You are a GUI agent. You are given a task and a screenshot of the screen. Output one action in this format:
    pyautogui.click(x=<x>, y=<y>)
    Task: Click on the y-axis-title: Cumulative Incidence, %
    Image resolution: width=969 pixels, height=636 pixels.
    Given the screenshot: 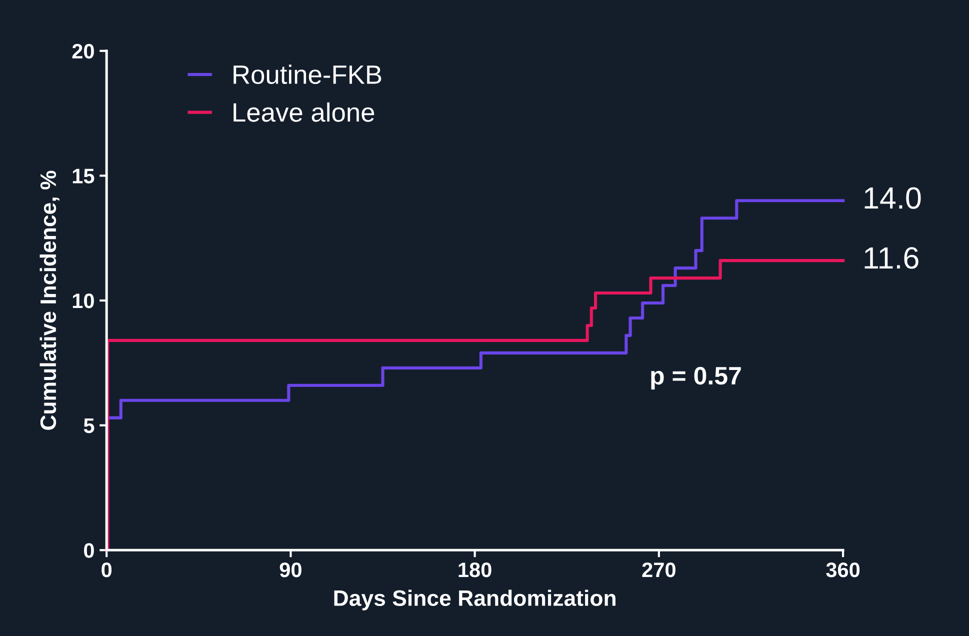 What is the action you would take?
    pyautogui.click(x=50, y=300)
    